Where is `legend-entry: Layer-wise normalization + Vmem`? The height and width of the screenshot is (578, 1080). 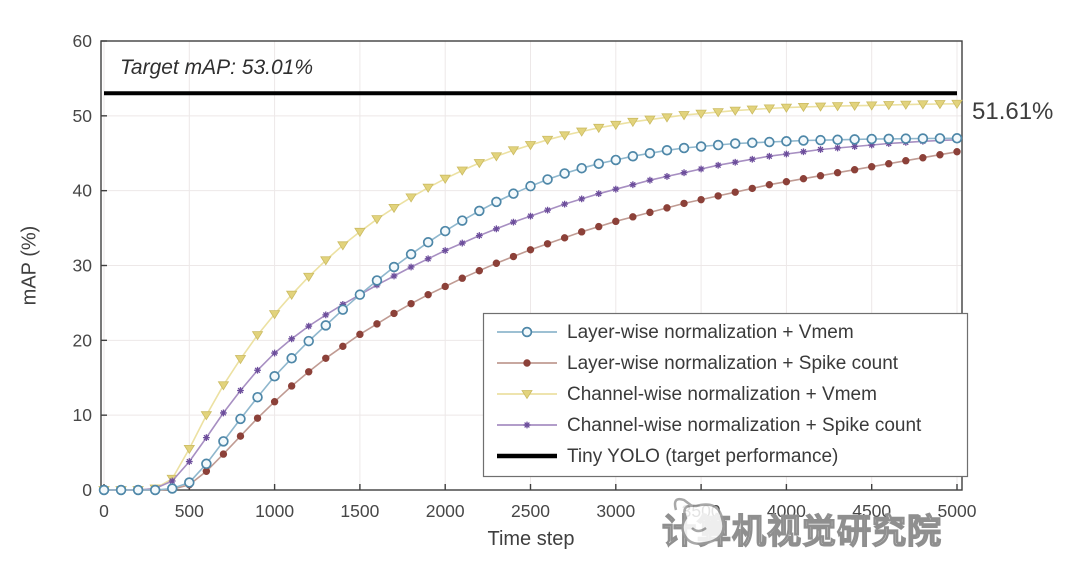
legend-entry: Layer-wise normalization + Vmem is located at coordinates (675, 332).